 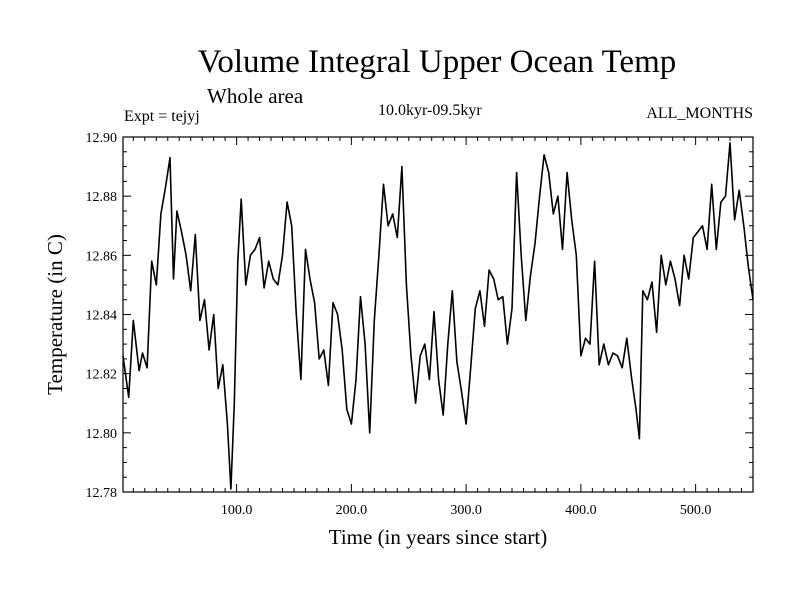 What do you see at coordinates (581, 510) in the screenshot?
I see `x-tick-label: 400.0` at bounding box center [581, 510].